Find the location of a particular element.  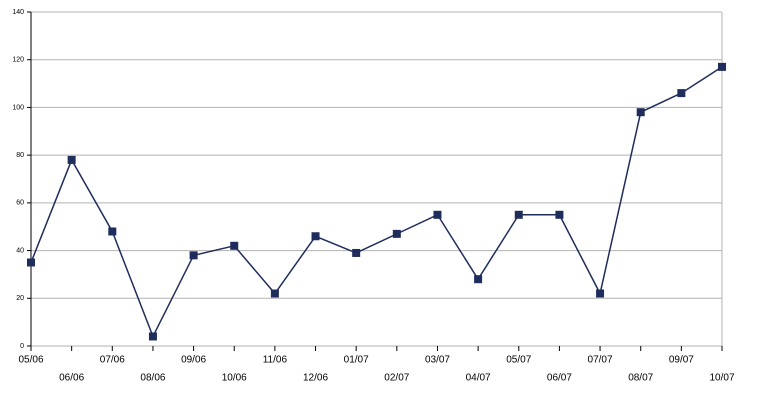

y-tick-label: 100 is located at coordinates (18, 107).